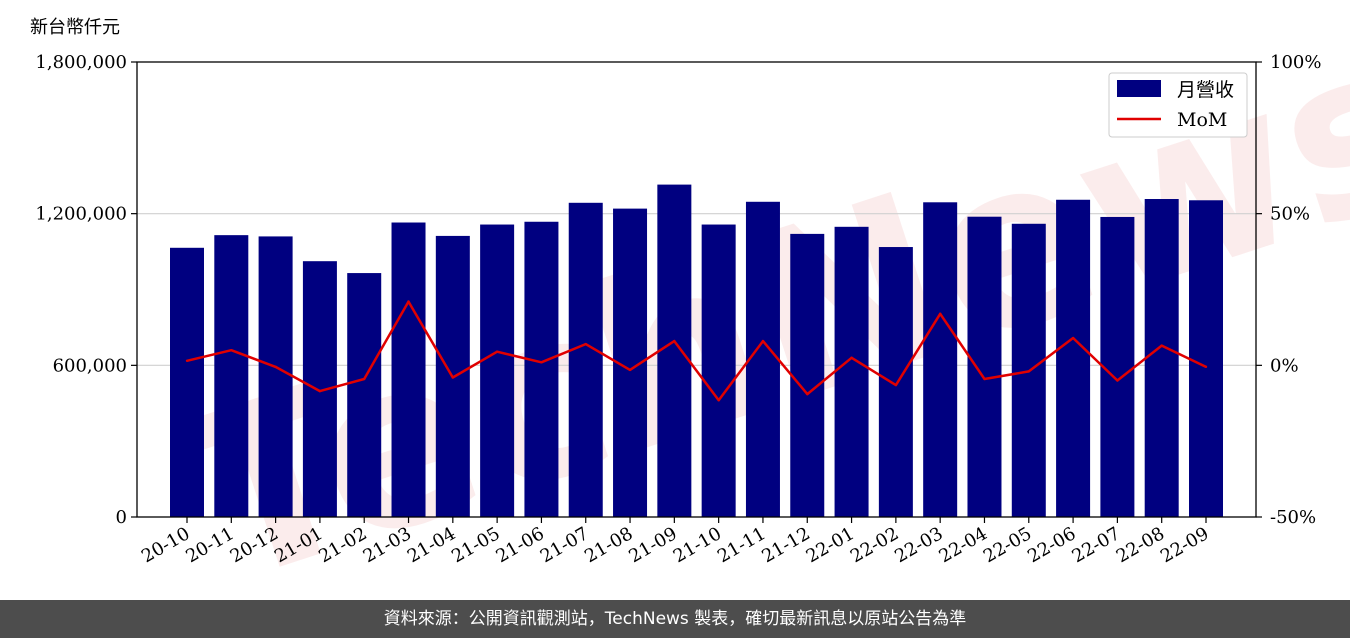 The width and height of the screenshot is (1350, 638). I want to click on x-tick-label: 22-02, so click(874, 545).